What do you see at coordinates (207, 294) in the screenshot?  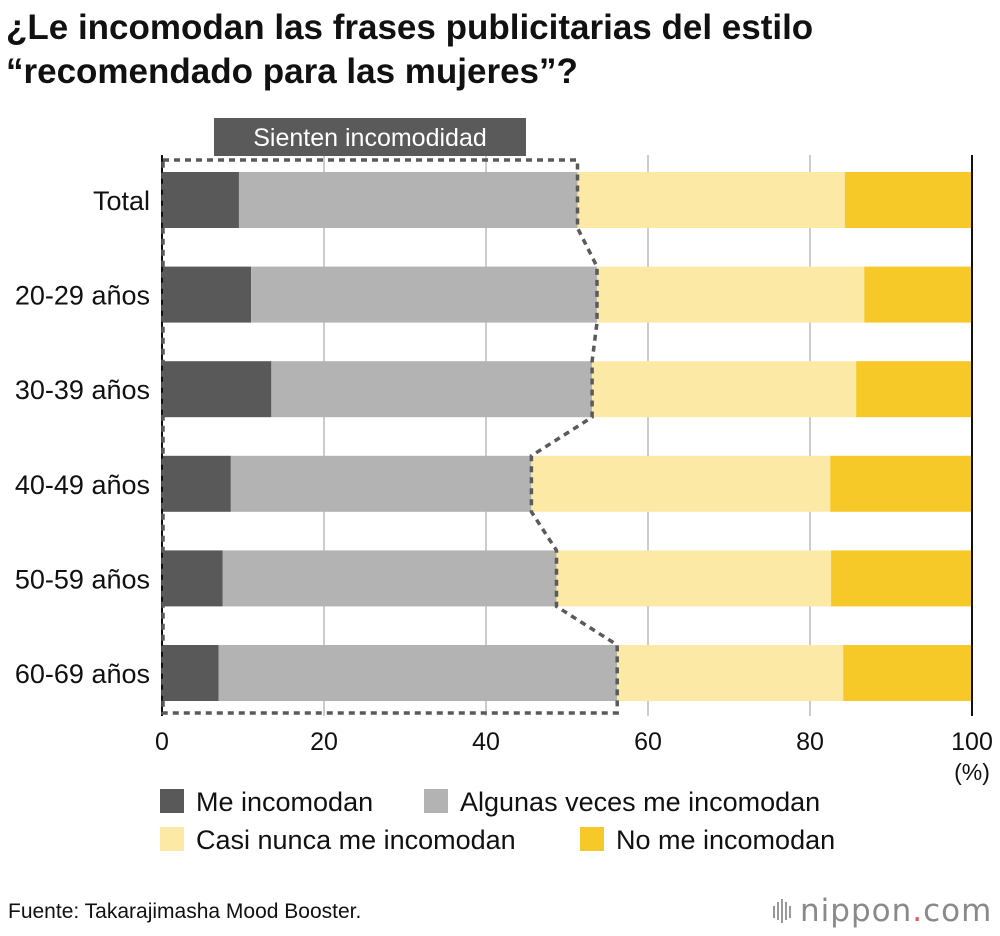 I see `bar-20-29-anos-me-incomodan` at bounding box center [207, 294].